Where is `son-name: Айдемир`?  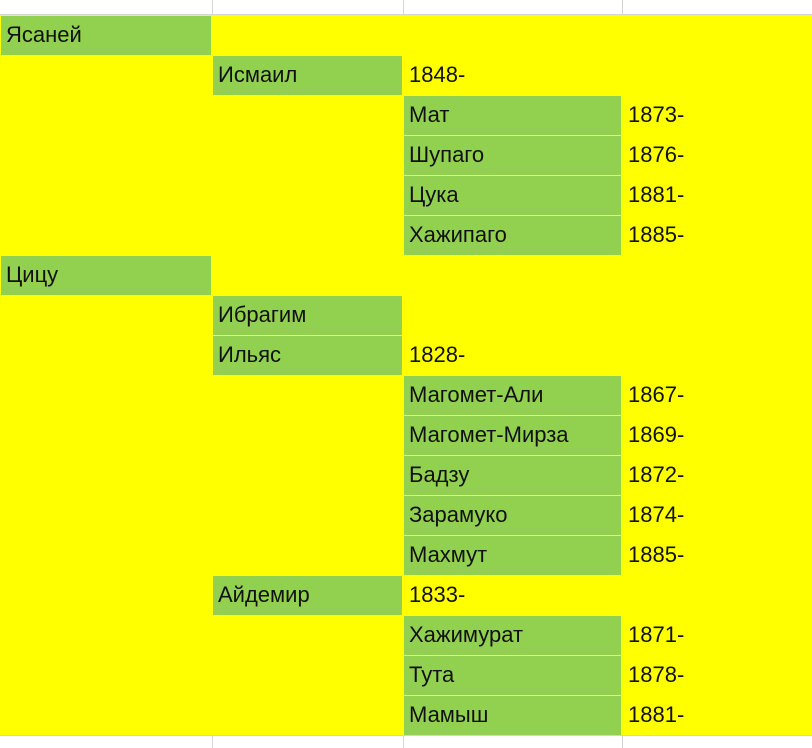 son-name: Айдемир is located at coordinates (264, 594).